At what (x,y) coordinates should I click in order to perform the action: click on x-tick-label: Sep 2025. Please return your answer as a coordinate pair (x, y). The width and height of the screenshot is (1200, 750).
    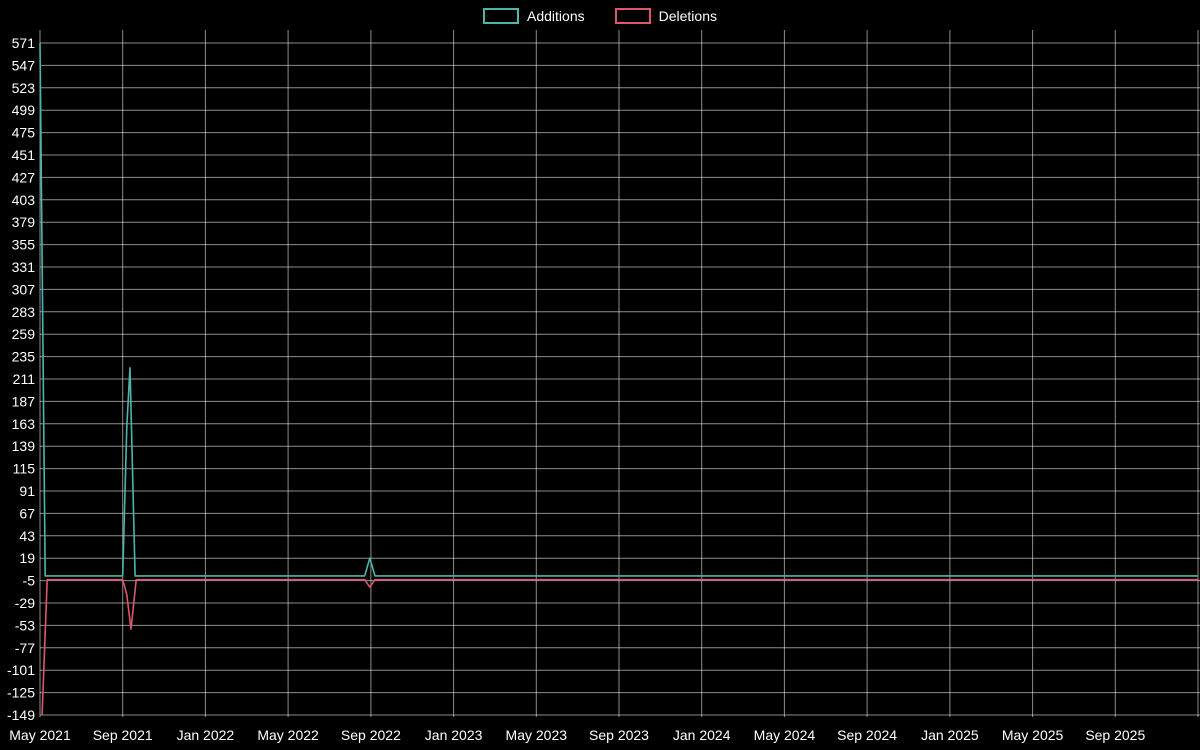
    Looking at the image, I should click on (1115, 735).